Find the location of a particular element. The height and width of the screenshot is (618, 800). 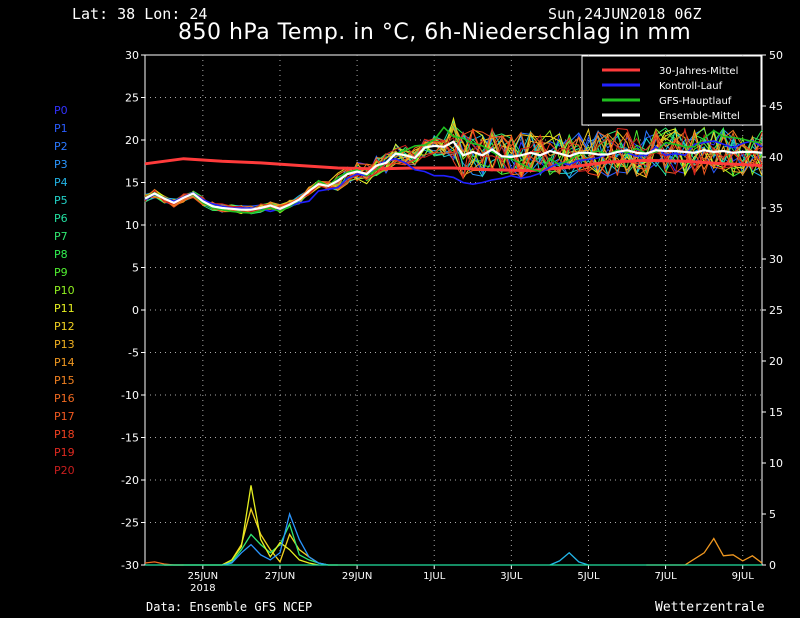

y2-tick-label: 5 is located at coordinates (772, 514).